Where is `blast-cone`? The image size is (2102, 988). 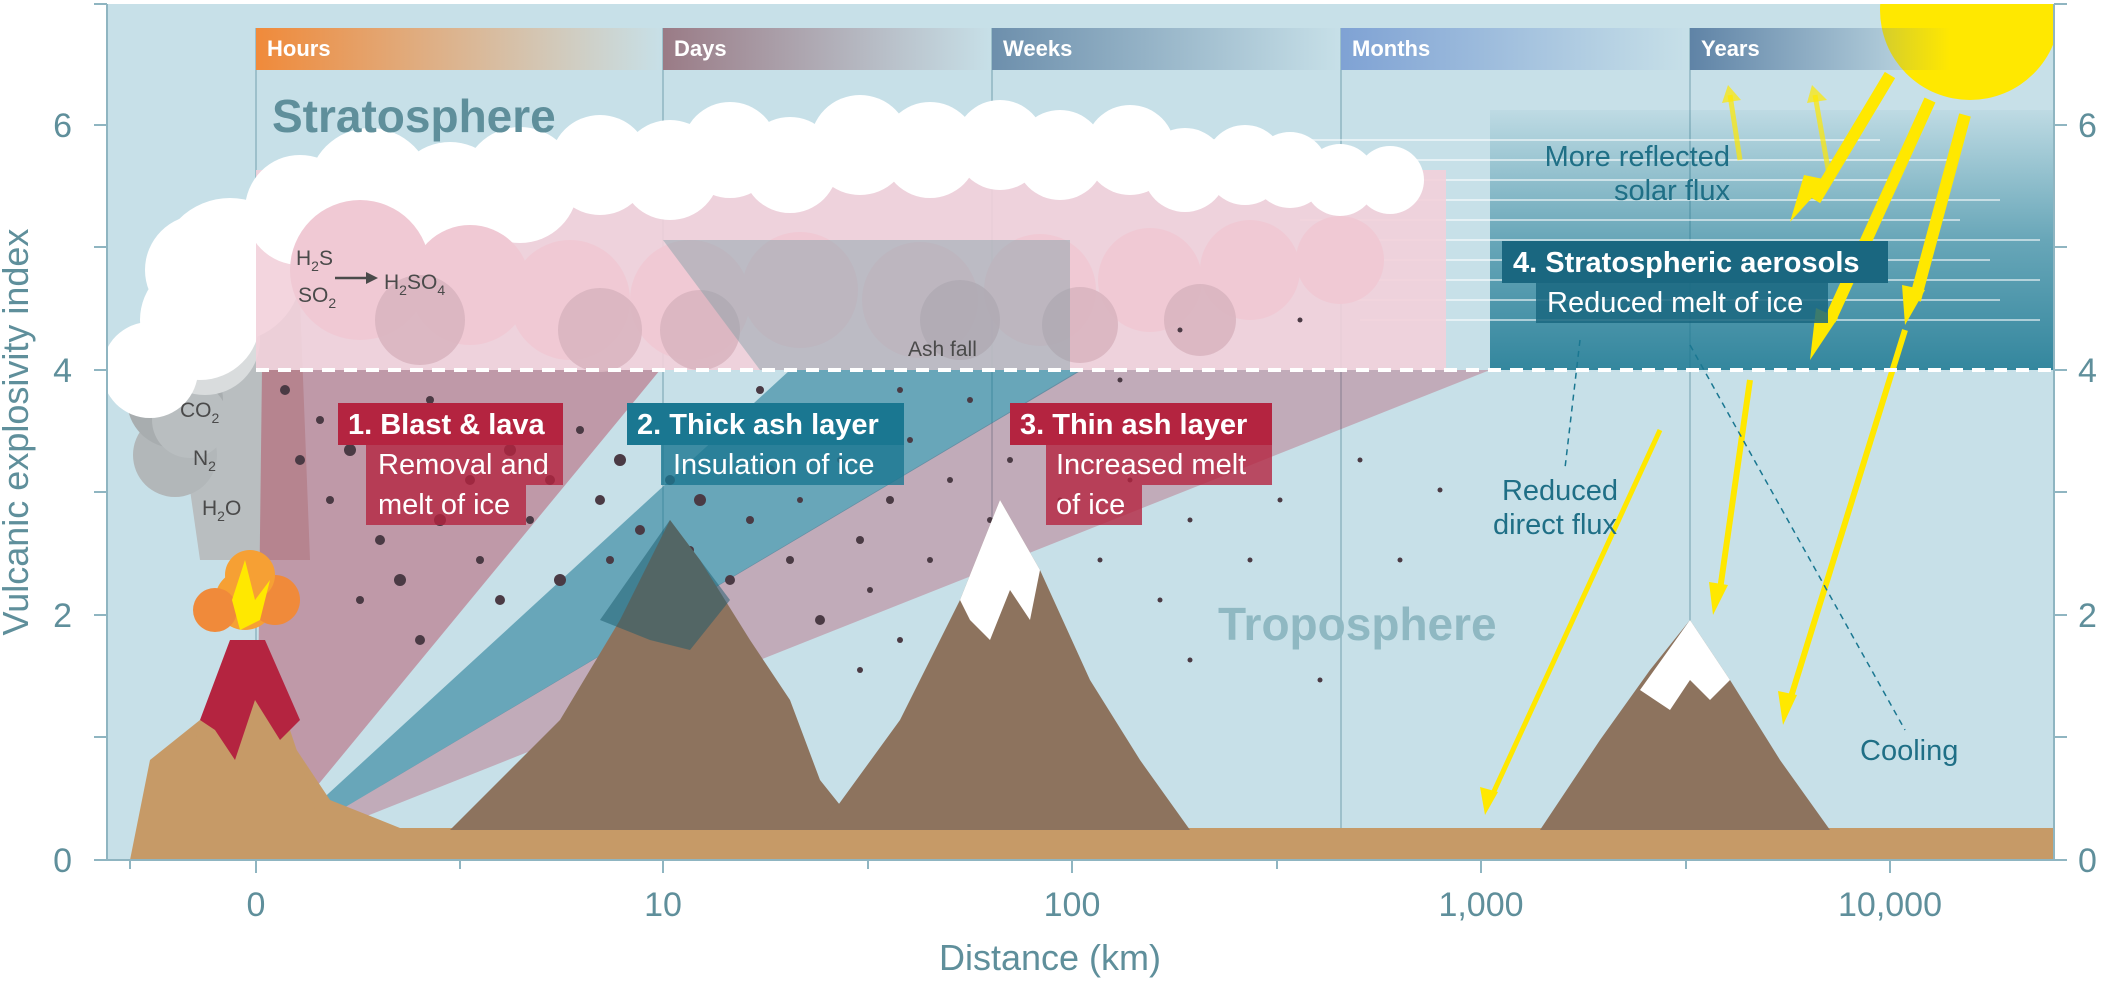 blast-cone is located at coordinates (458, 615).